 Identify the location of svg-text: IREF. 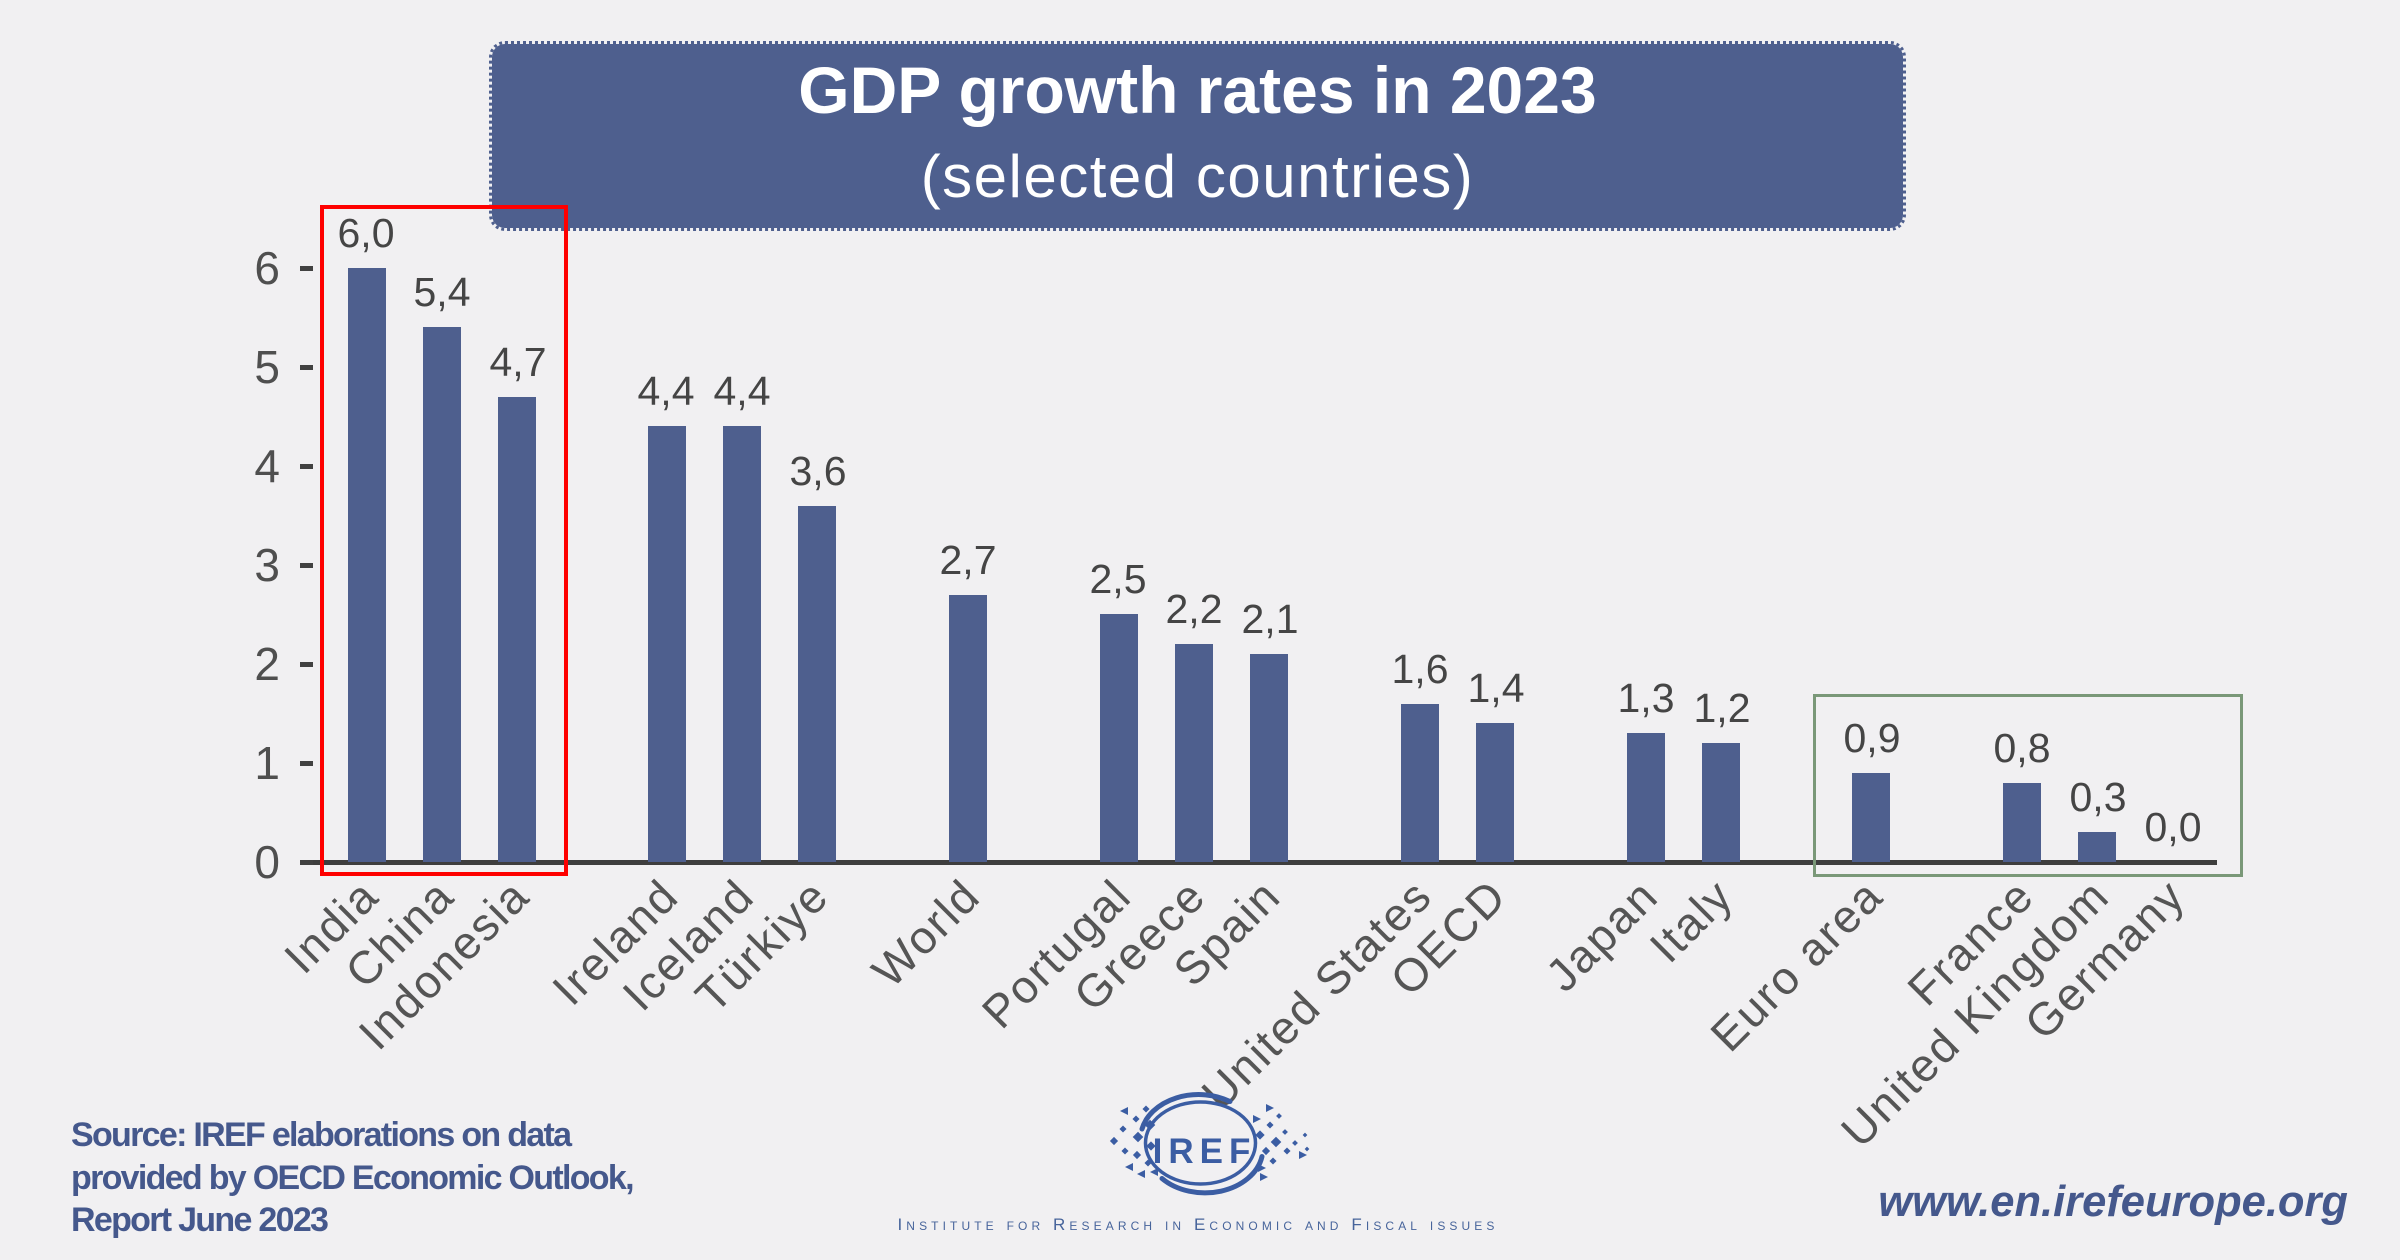
(1205, 1151).